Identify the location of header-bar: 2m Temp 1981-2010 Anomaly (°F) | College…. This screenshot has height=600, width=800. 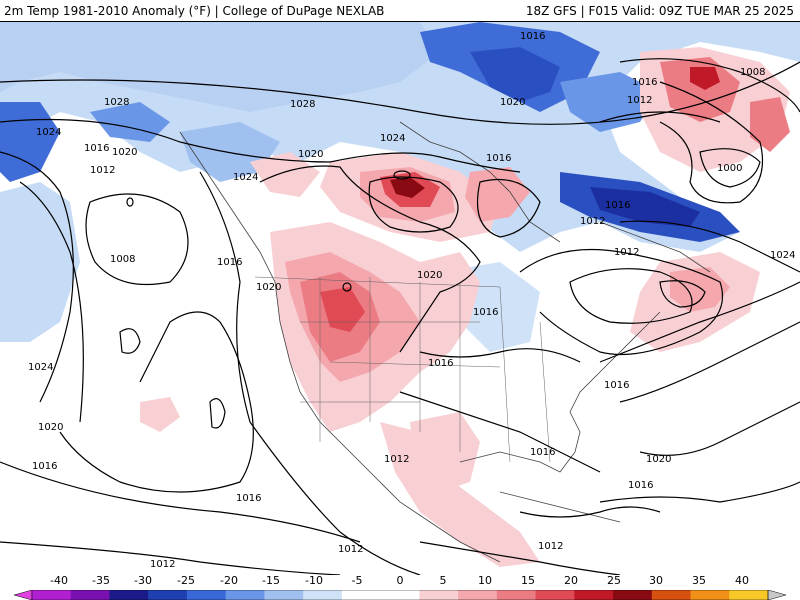
(400, 11).